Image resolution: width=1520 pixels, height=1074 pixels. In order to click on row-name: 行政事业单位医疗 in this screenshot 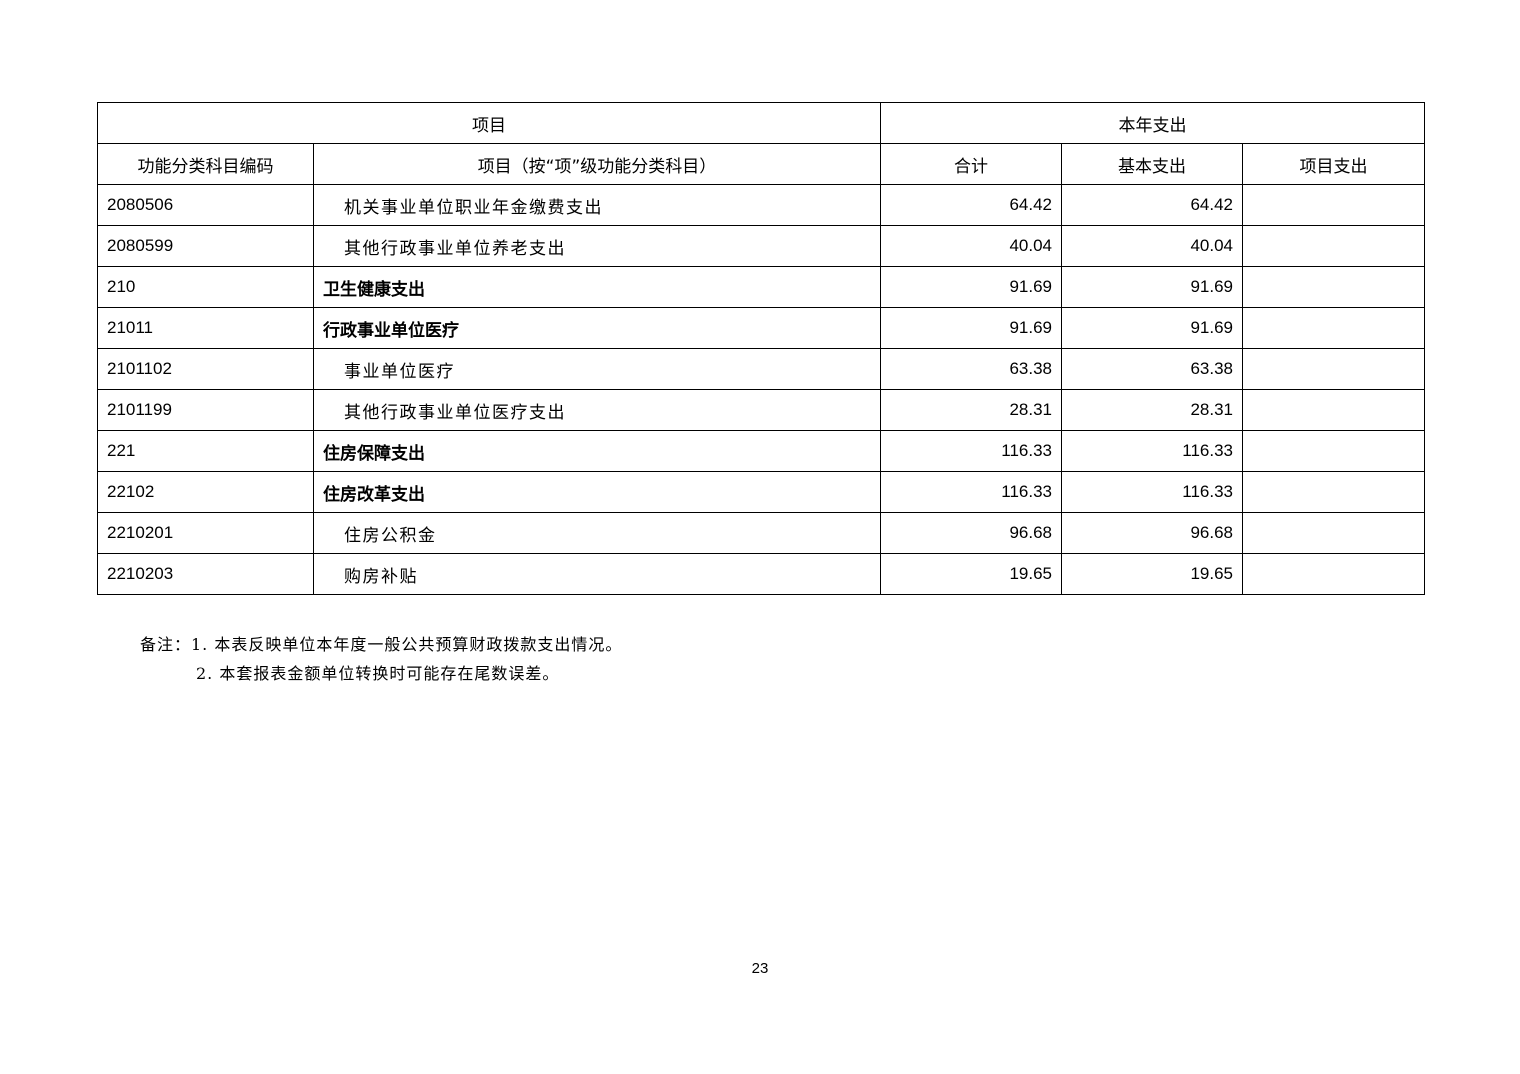, I will do `click(597, 328)`.